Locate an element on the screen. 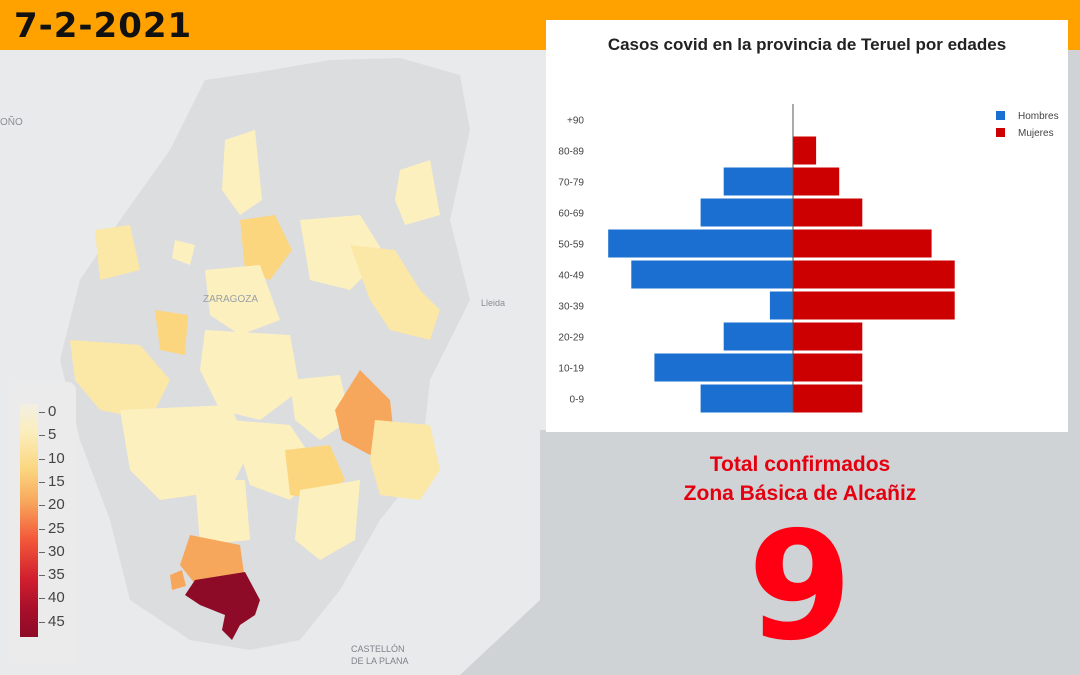 The width and height of the screenshot is (1080, 675). map-label-castellon-2: DE LA PLANA is located at coordinates (380, 661).